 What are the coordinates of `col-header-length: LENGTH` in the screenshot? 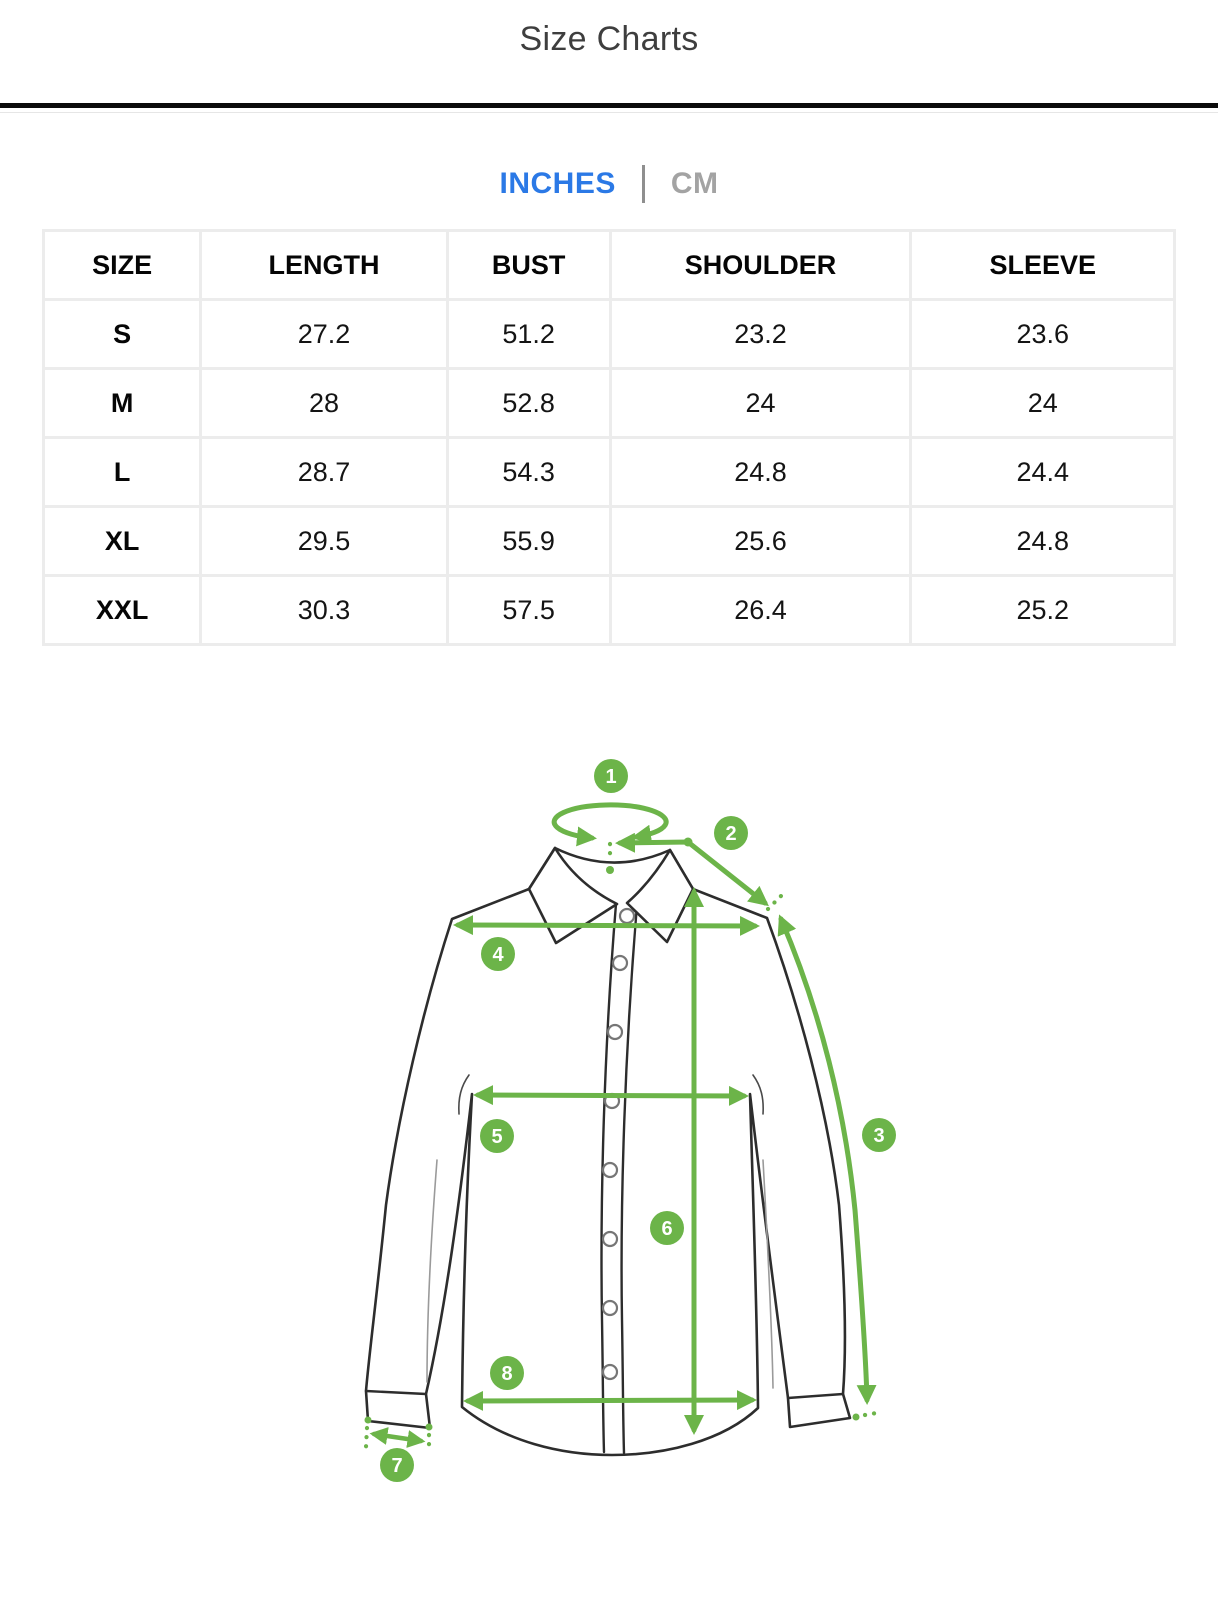 It's located at (324, 265).